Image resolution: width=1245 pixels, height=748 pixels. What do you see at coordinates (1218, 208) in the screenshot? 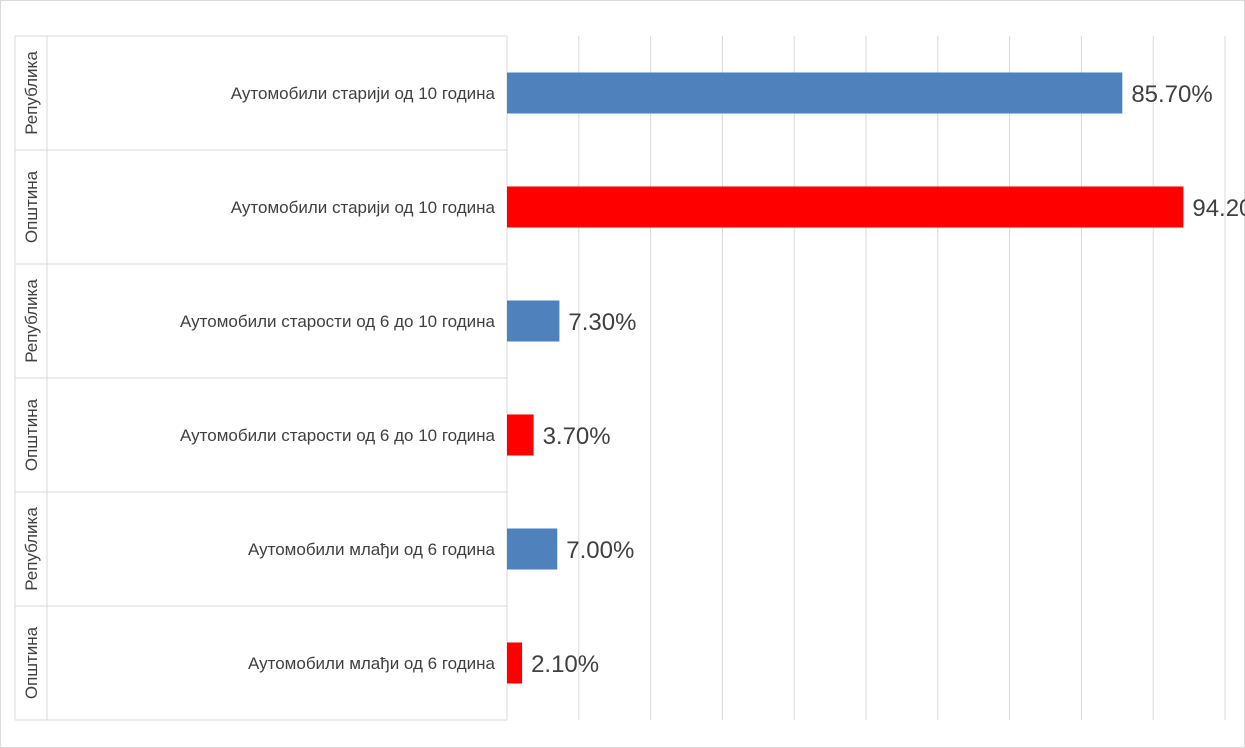
I see `data-label: 94.20%` at bounding box center [1218, 208].